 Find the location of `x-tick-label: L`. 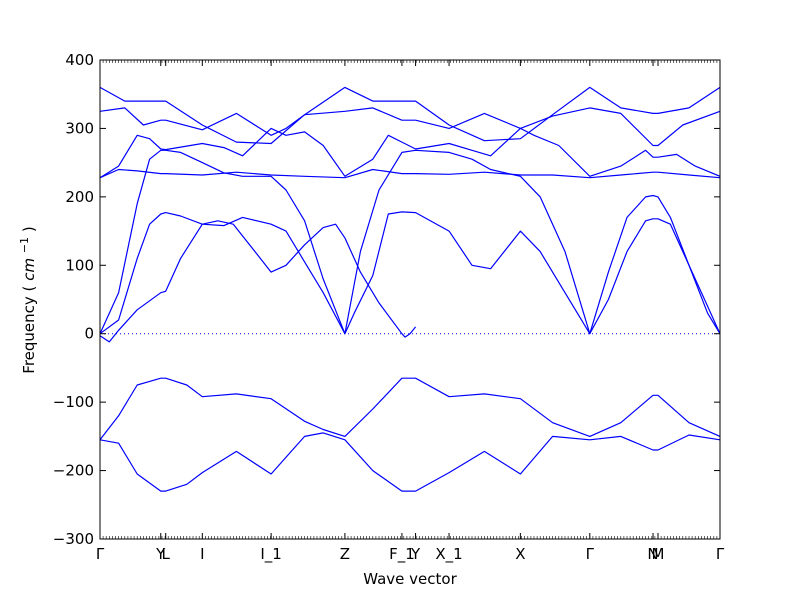

x-tick-label: L is located at coordinates (166, 554).